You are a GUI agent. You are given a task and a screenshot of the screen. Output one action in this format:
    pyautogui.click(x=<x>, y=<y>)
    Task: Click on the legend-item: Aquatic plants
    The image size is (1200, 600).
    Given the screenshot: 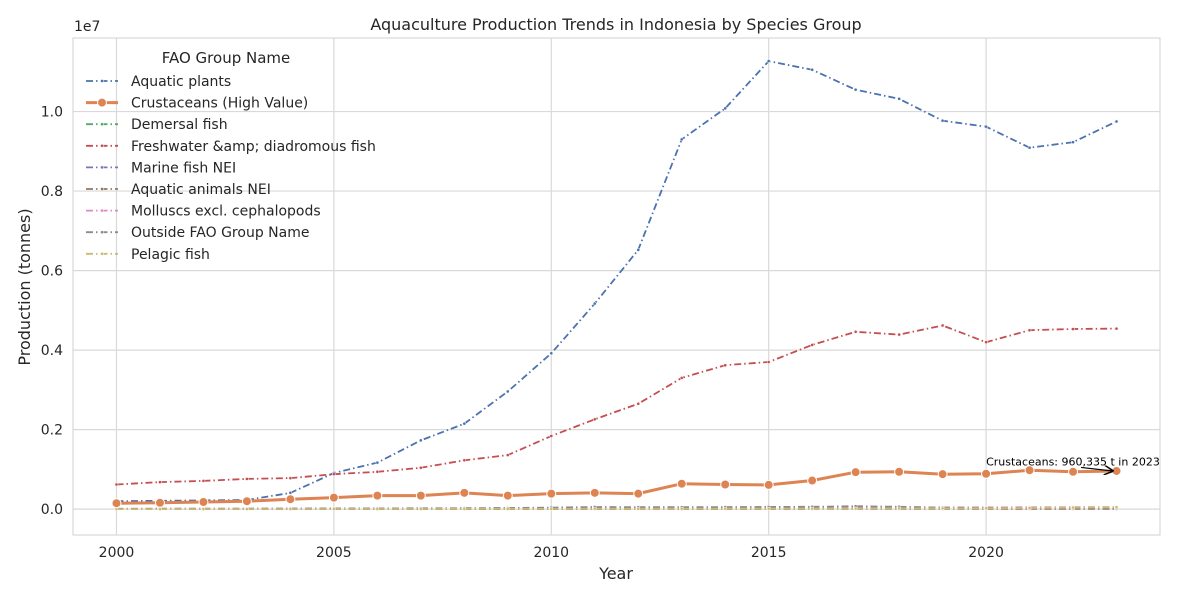 What is the action you would take?
    pyautogui.click(x=158, y=82)
    